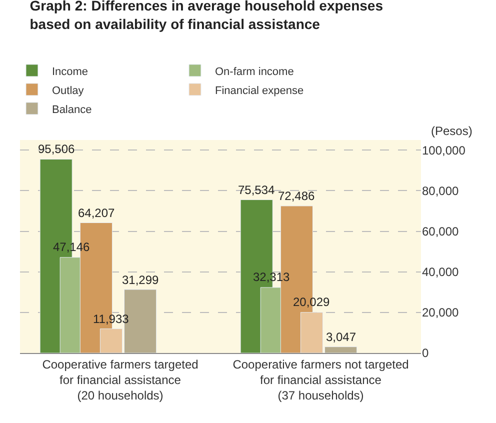 This screenshot has height=423, width=496. I want to click on y-tick-label: 60,000, so click(441, 231).